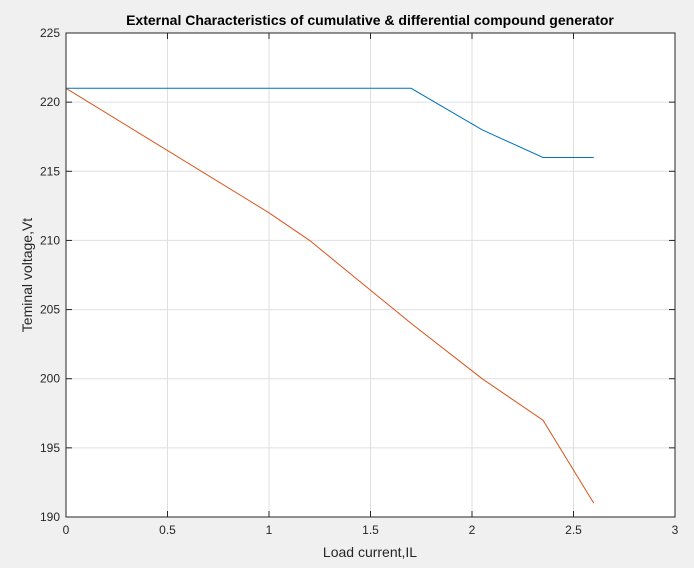 The width and height of the screenshot is (694, 568). I want to click on x-tick-label: 3, so click(675, 530).